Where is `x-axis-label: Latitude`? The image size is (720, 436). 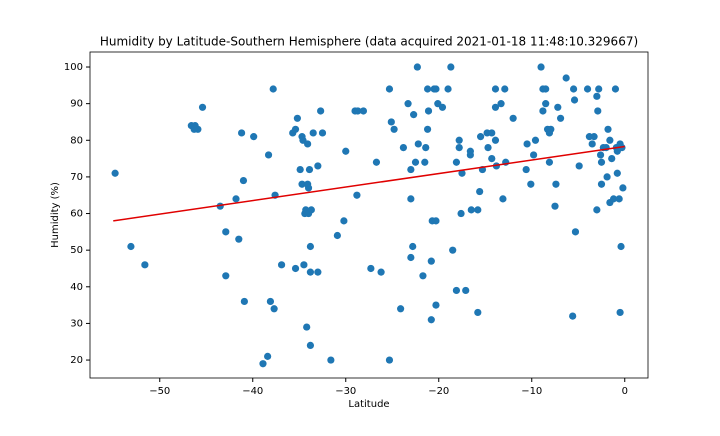 x-axis-label: Latitude is located at coordinates (368, 404).